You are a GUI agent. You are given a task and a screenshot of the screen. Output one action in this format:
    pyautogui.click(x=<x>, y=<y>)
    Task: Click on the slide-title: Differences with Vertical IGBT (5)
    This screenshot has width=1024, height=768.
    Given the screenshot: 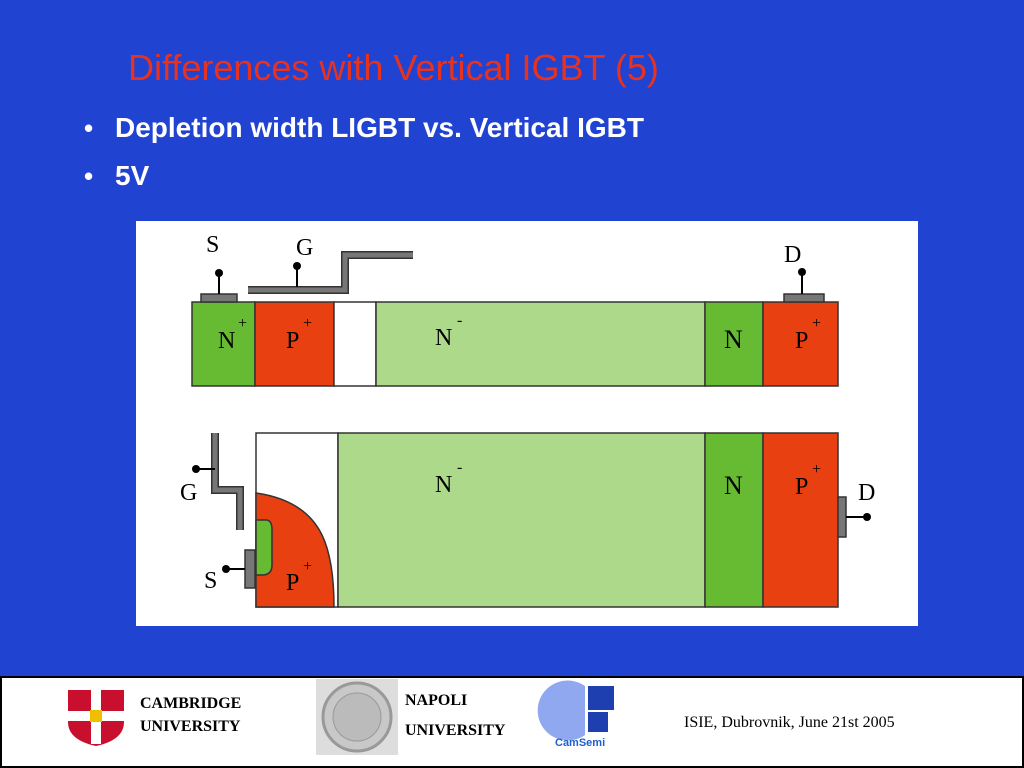 What is the action you would take?
    pyautogui.click(x=393, y=67)
    